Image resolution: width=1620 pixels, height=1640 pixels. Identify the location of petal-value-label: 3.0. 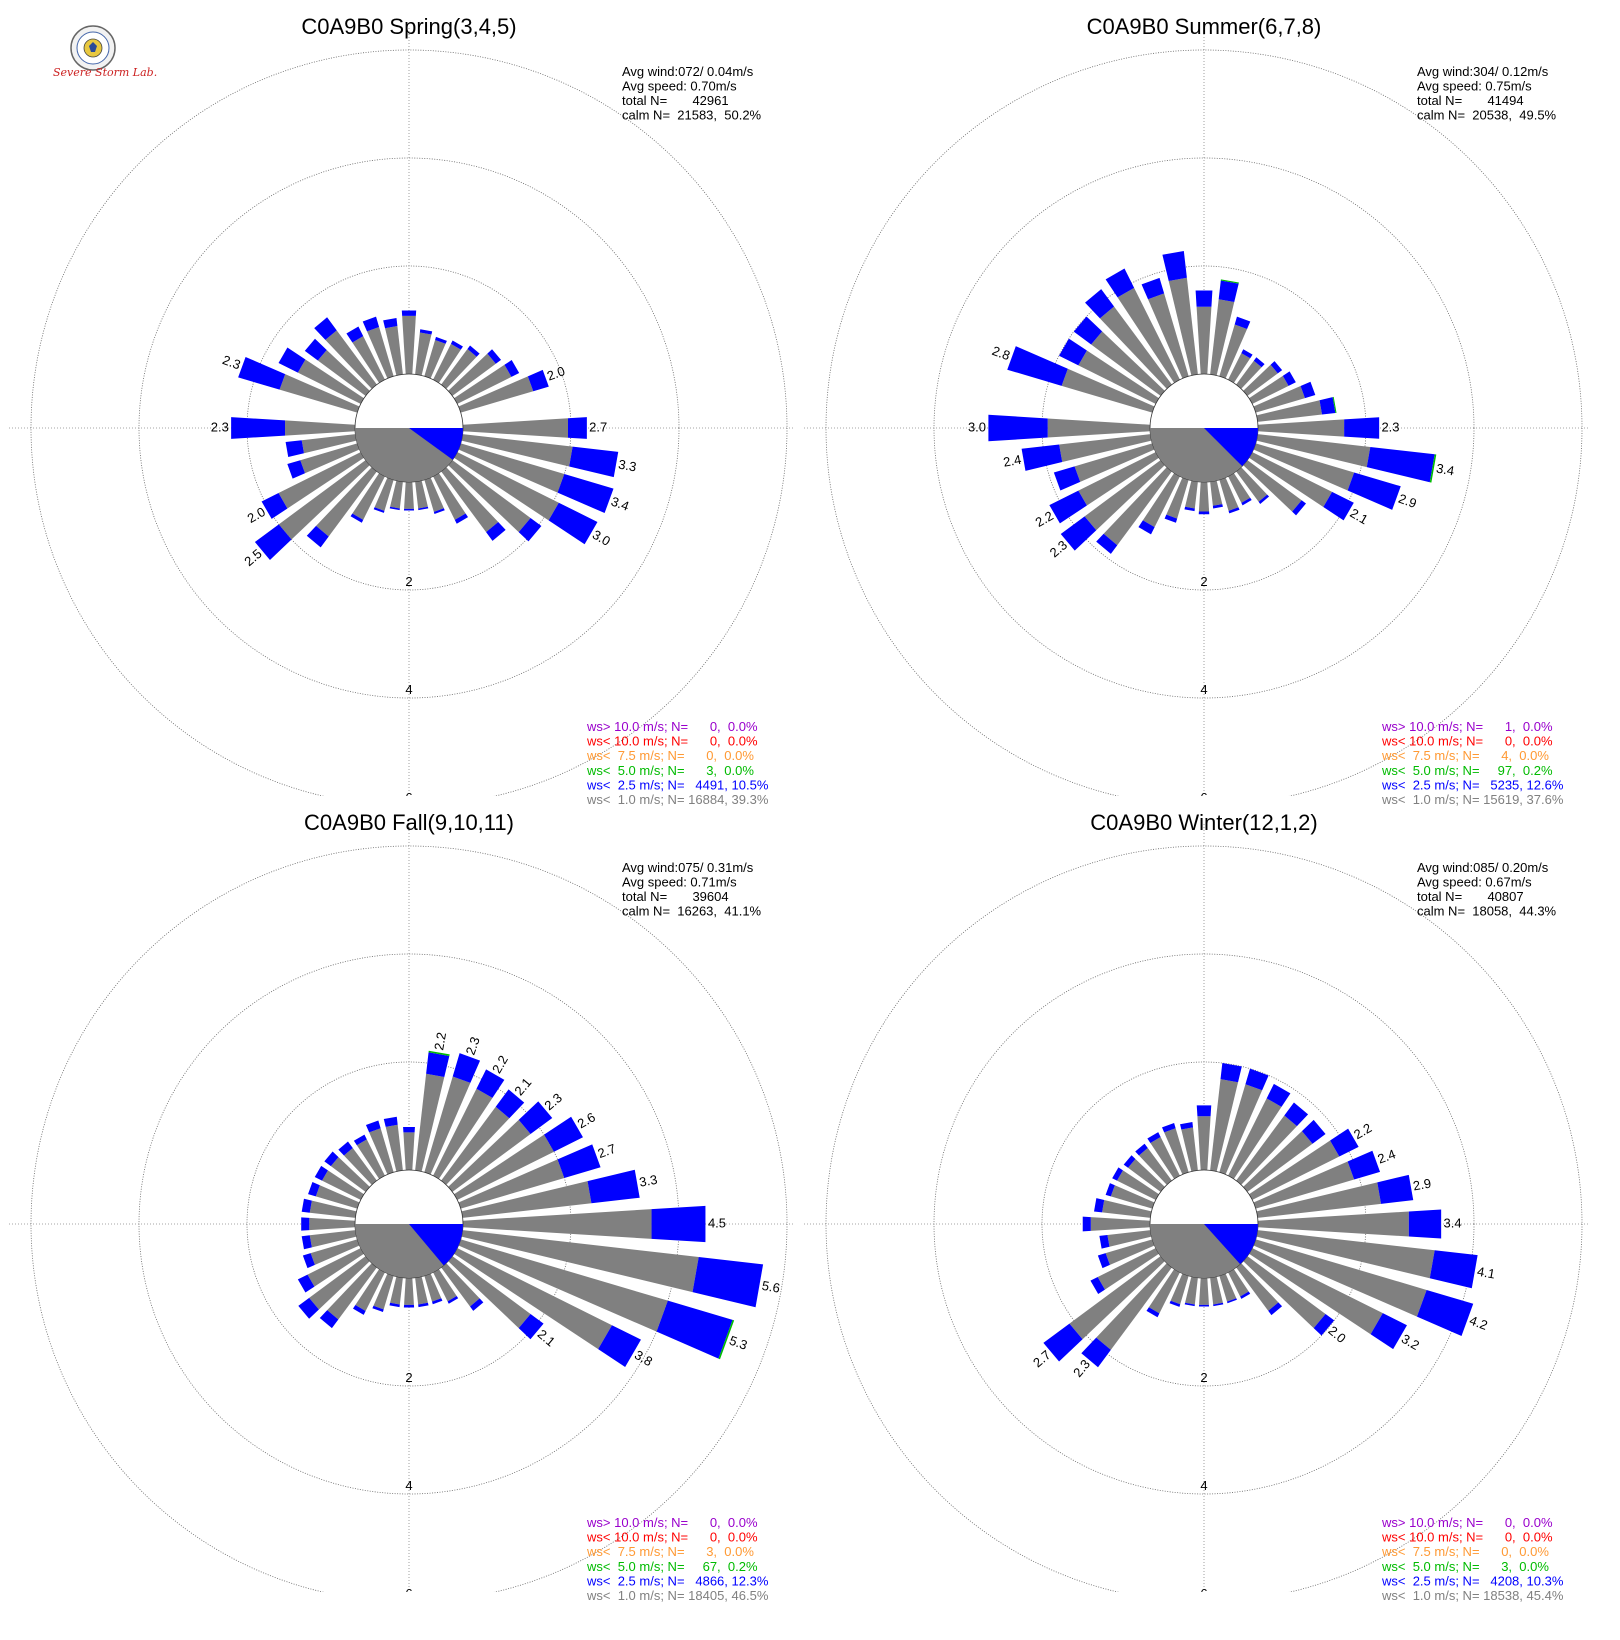
(601, 538).